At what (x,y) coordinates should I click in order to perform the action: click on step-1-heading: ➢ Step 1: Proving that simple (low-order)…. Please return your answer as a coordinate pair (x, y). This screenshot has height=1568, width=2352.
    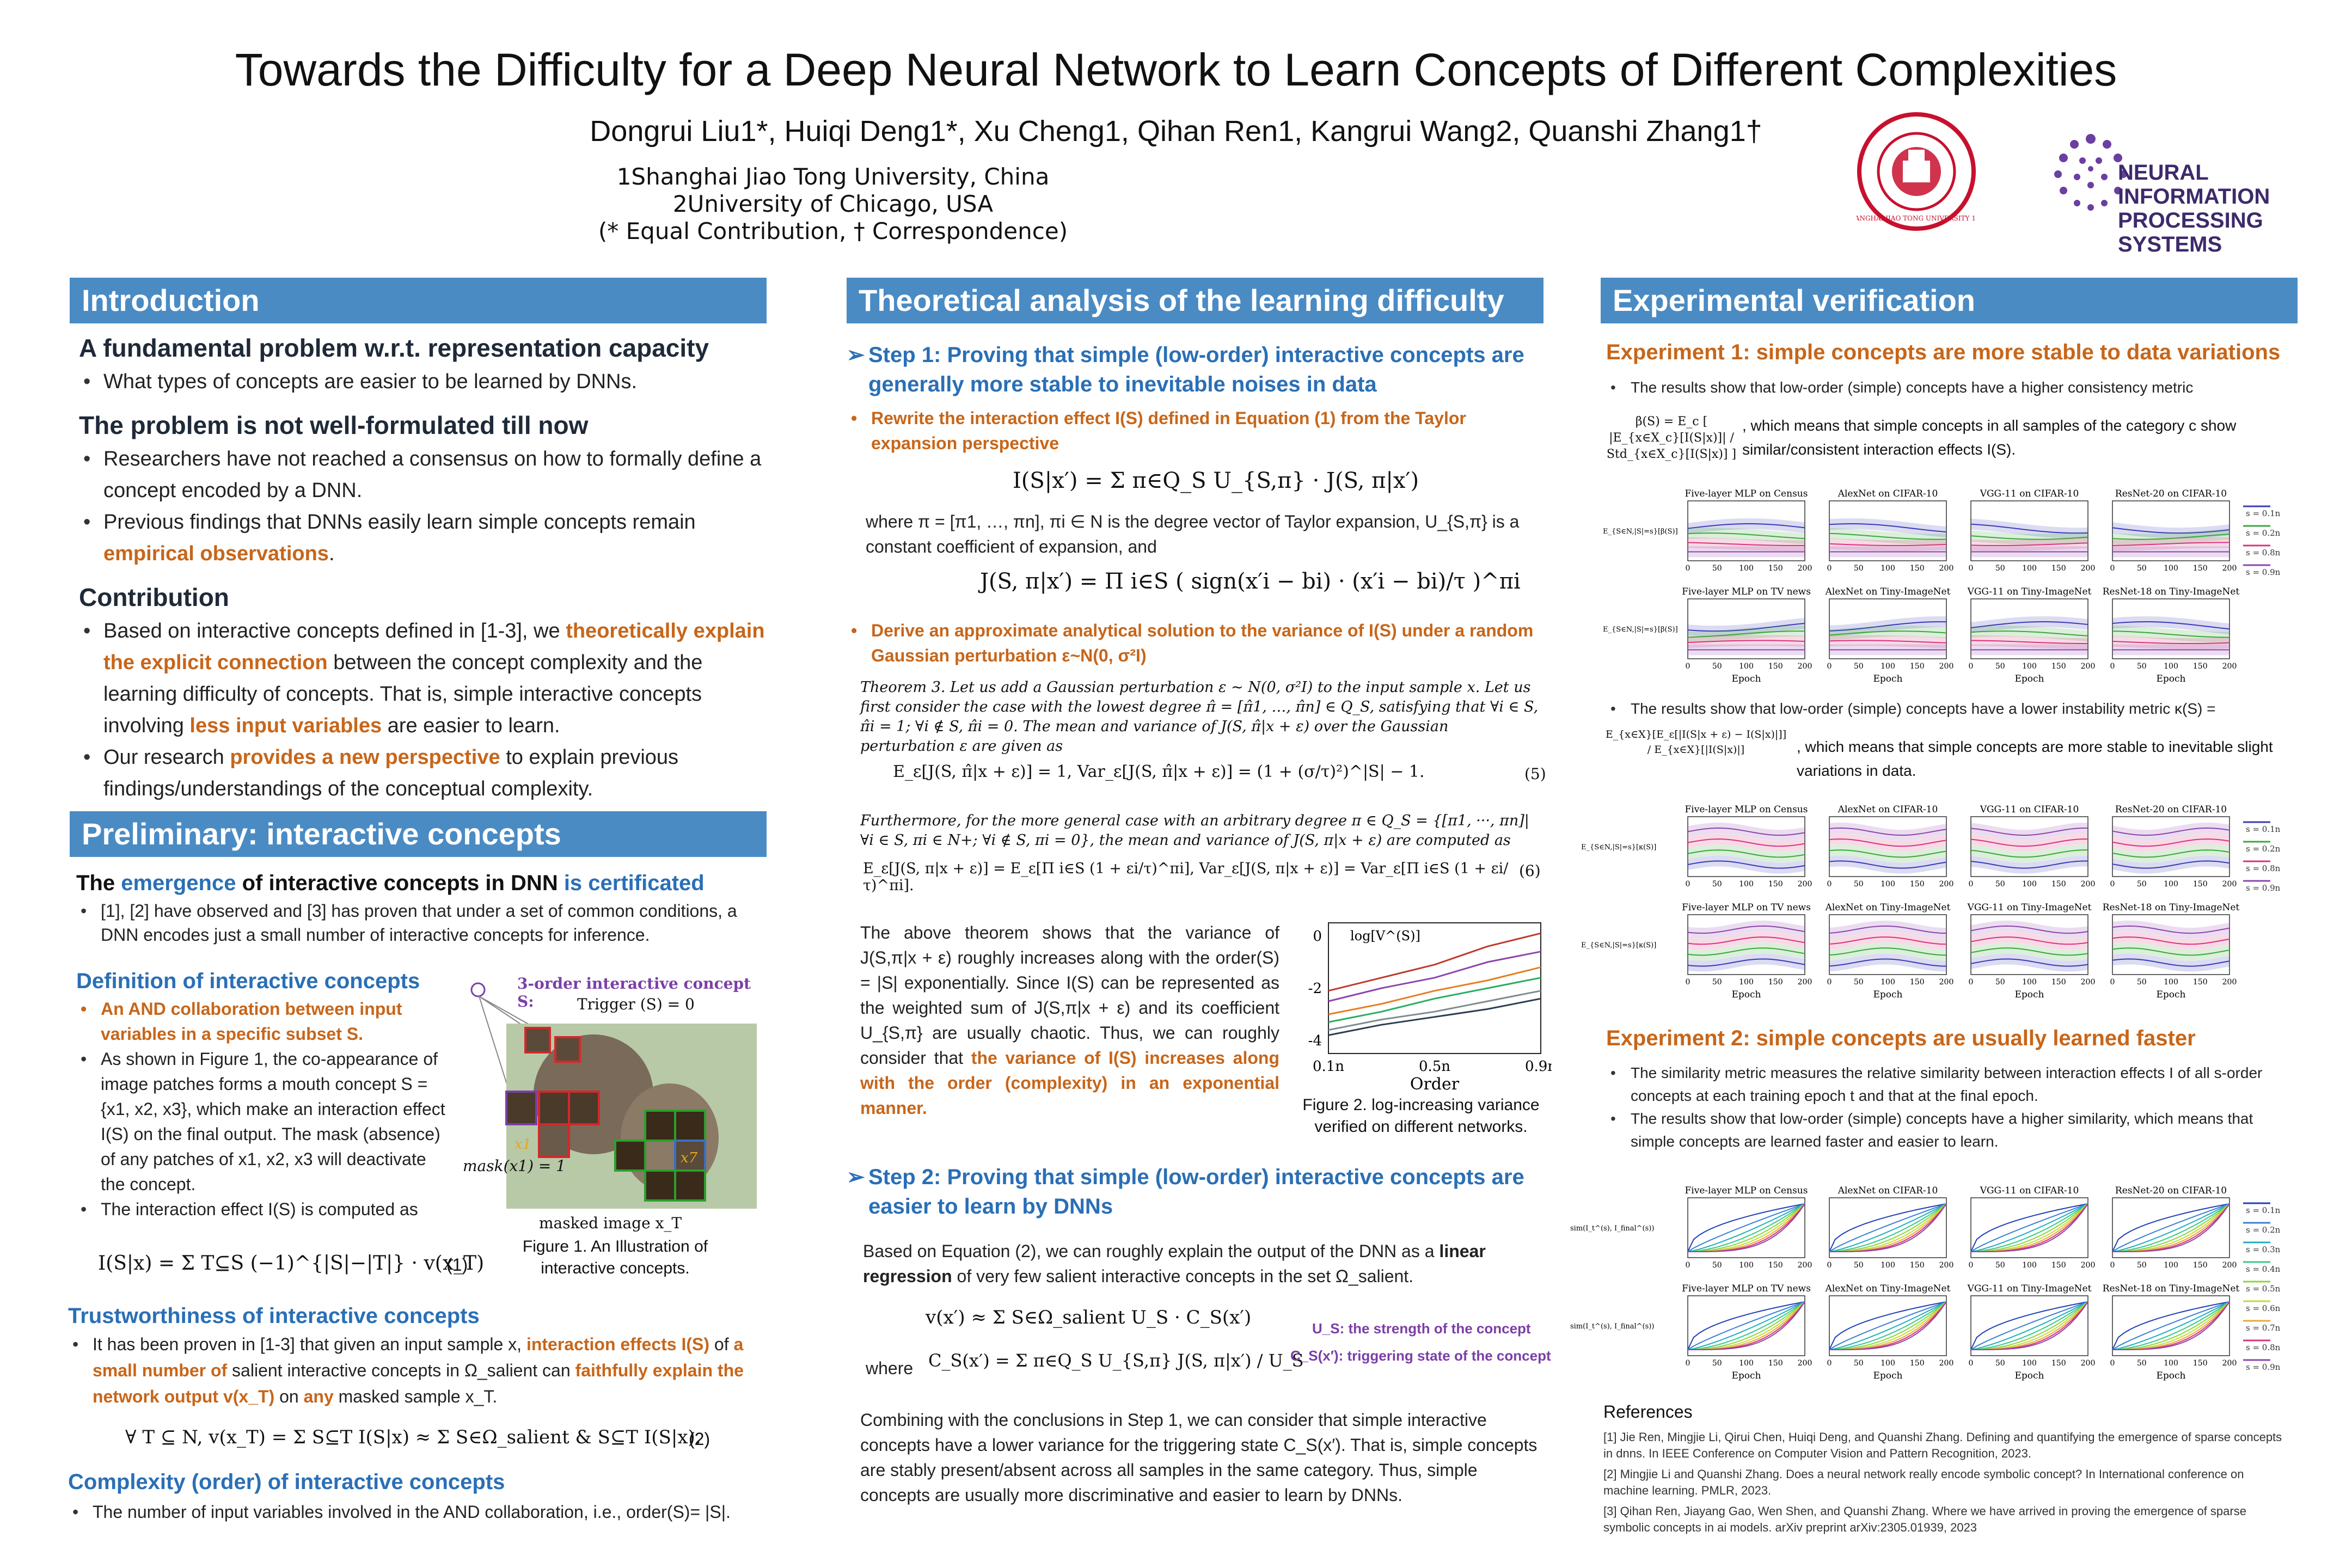
    Looking at the image, I should click on (1190, 369).